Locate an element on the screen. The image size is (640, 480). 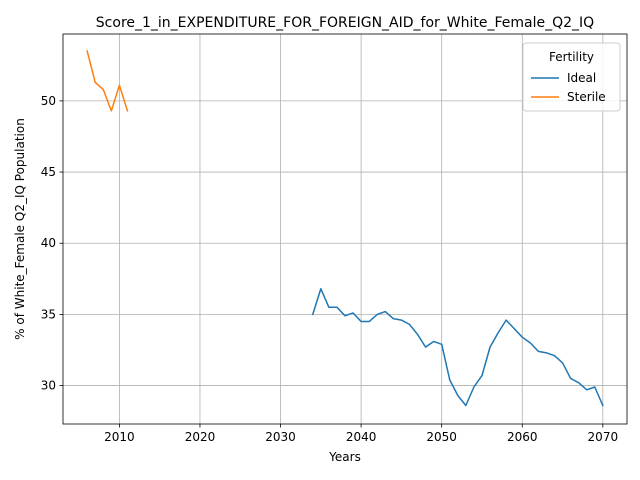
y-axis-label: % of White_Female Q2_IQ Population is located at coordinates (20, 229).